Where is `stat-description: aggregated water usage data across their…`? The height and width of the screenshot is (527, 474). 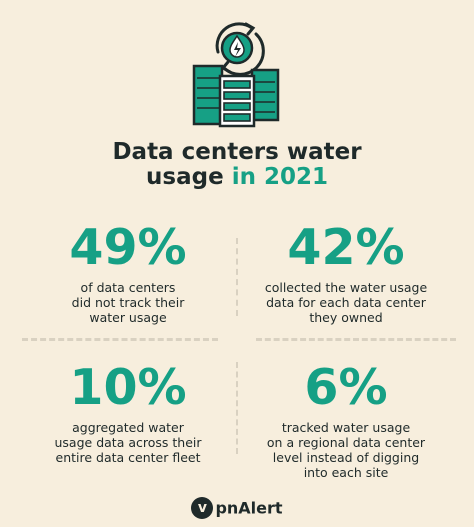 stat-description: aggregated water usage data across their… is located at coordinates (128, 442).